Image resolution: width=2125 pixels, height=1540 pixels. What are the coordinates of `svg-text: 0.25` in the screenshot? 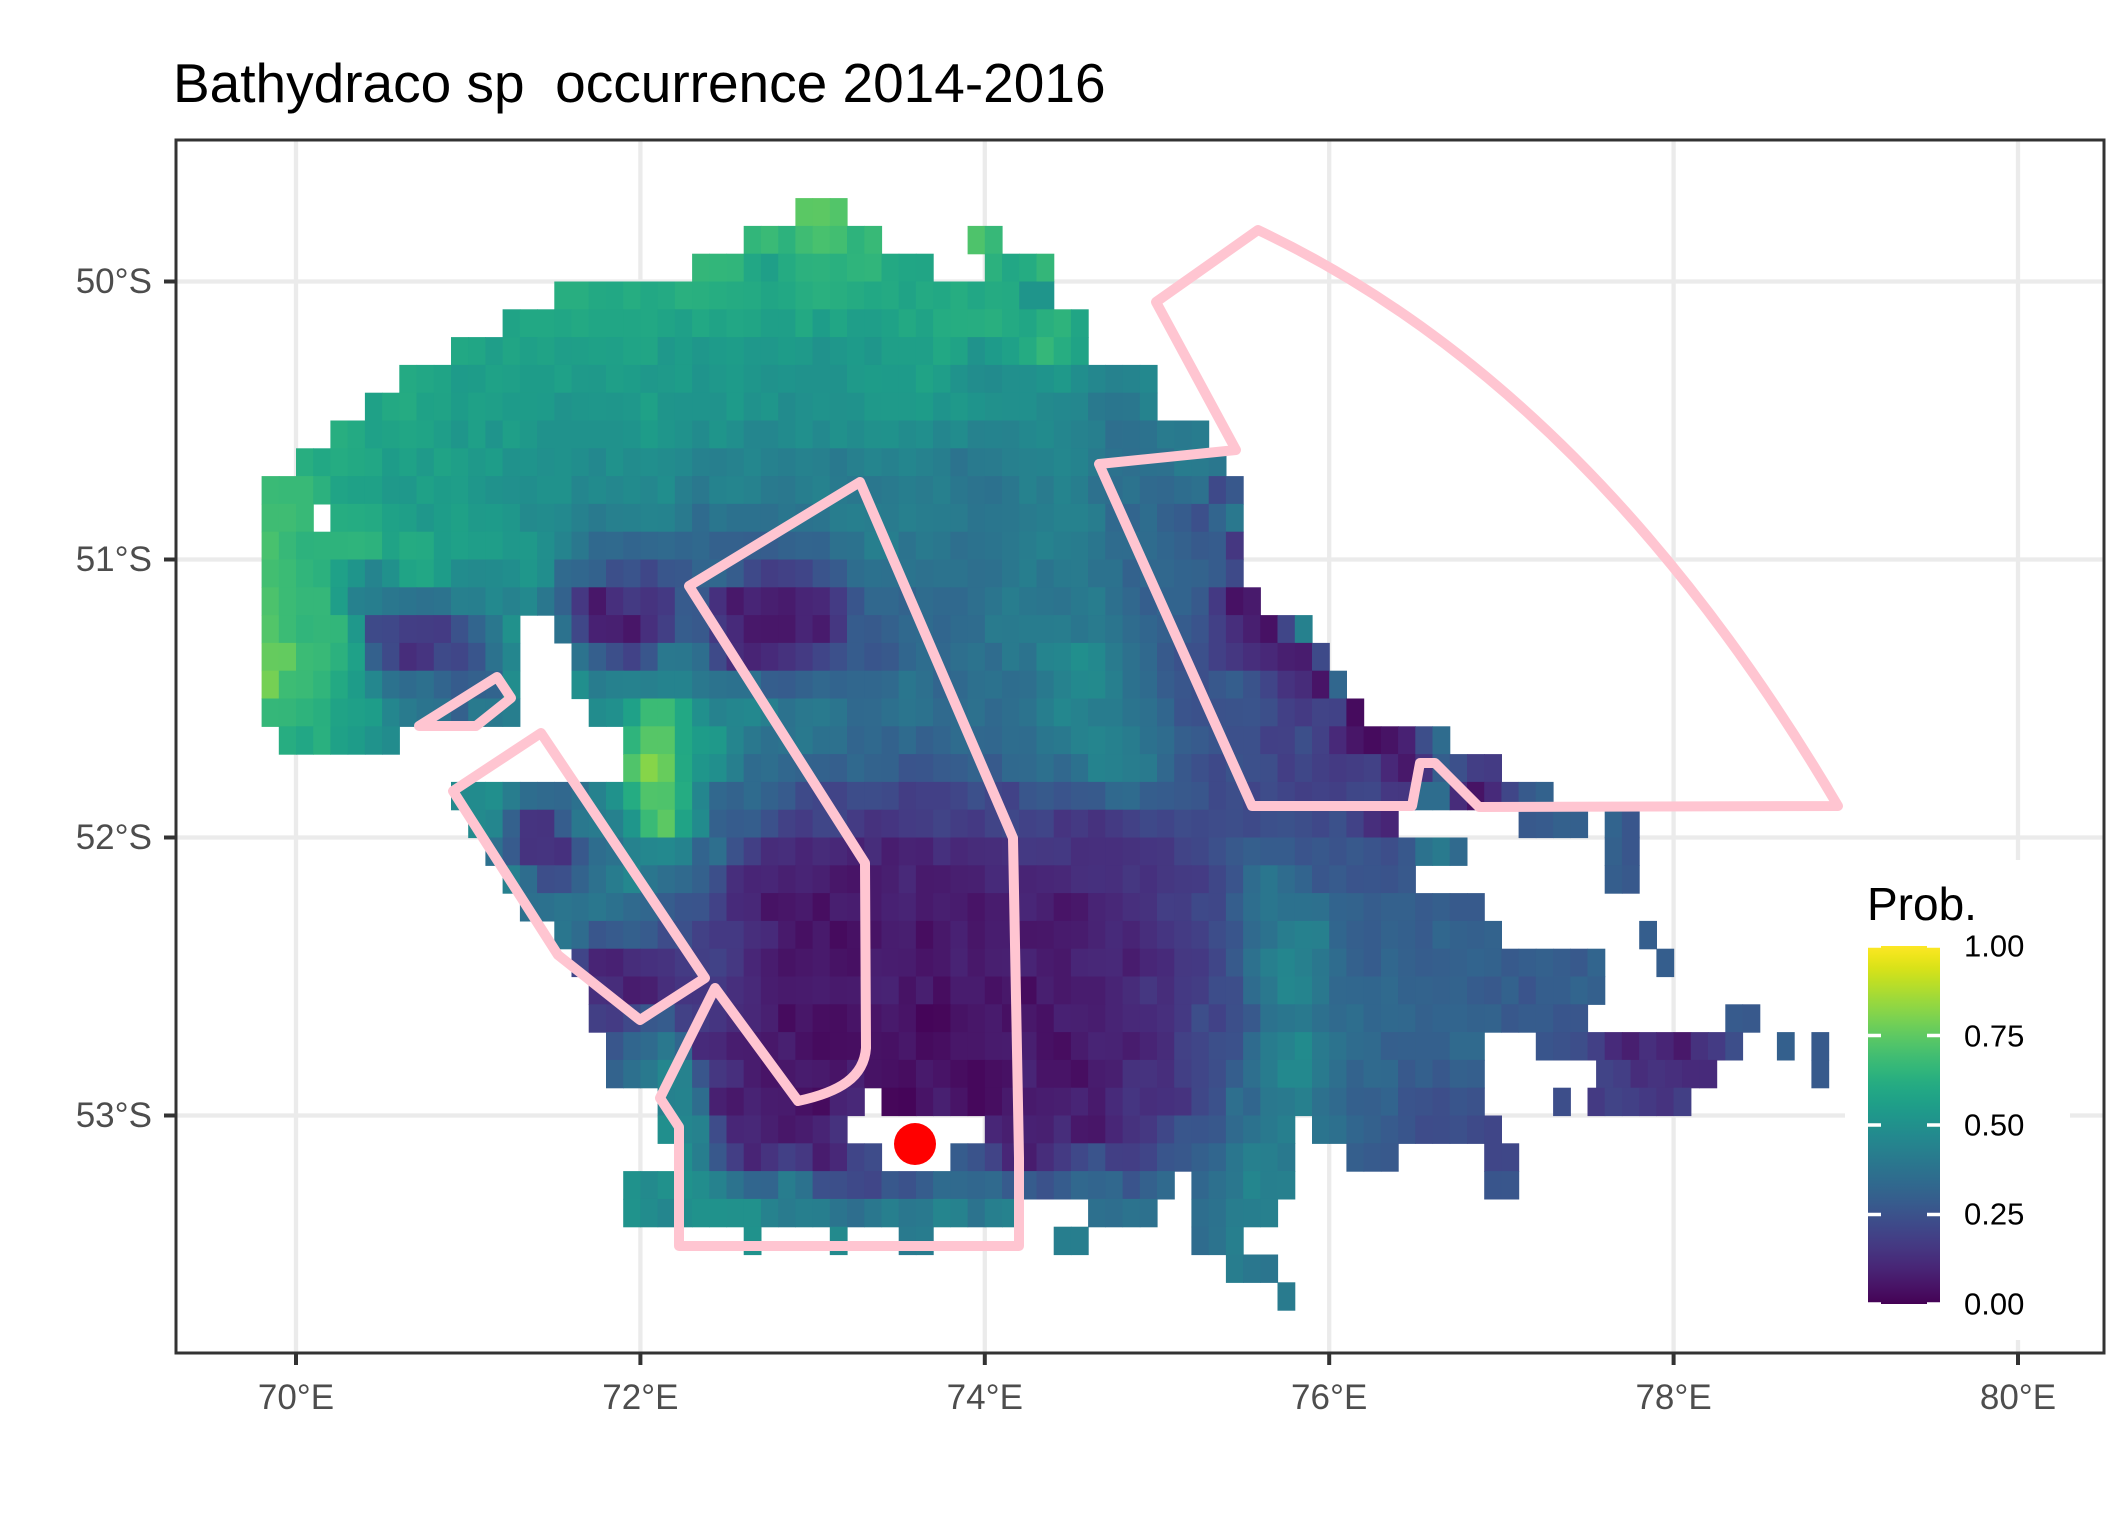 It's located at (1994, 1214).